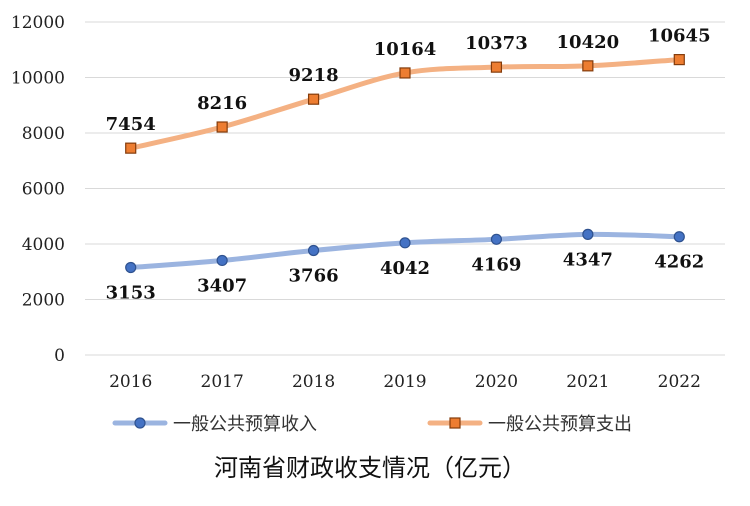  I want to click on legend: 一般公共预算收入 一般公共预算支出, so click(372, 424).